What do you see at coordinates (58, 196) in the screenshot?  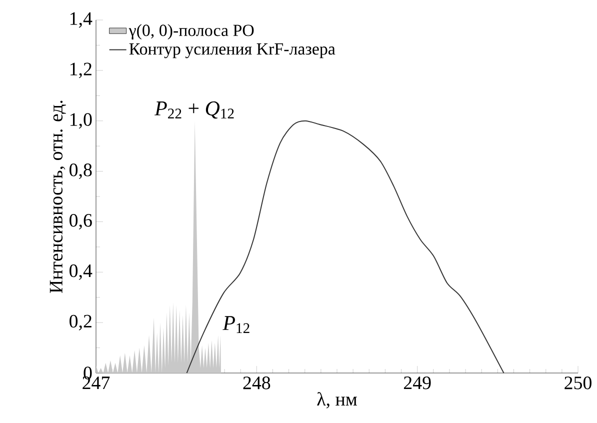 I see `y-axis-title: Интенсивность, отн. ед.` at bounding box center [58, 196].